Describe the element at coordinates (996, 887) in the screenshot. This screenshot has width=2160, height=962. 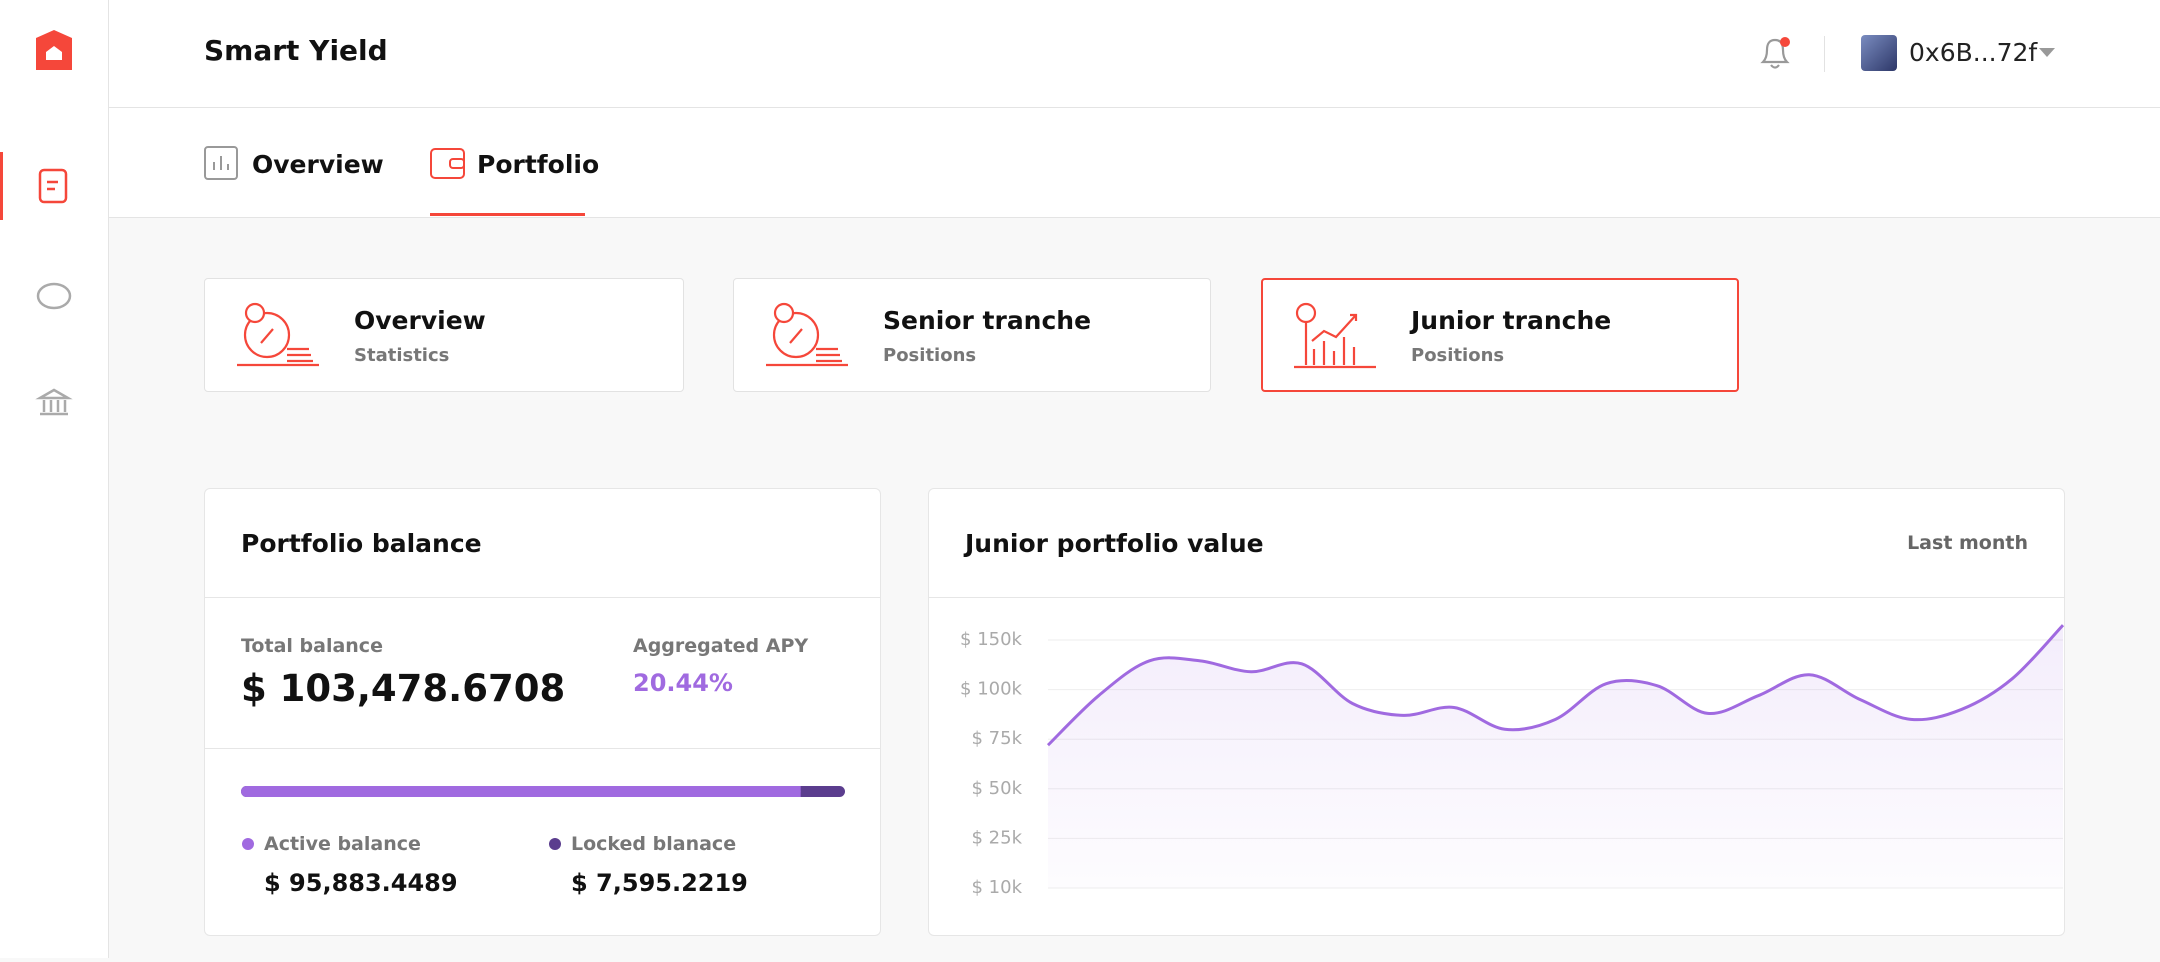
I see `y-tick-label: $ 10k` at that location.